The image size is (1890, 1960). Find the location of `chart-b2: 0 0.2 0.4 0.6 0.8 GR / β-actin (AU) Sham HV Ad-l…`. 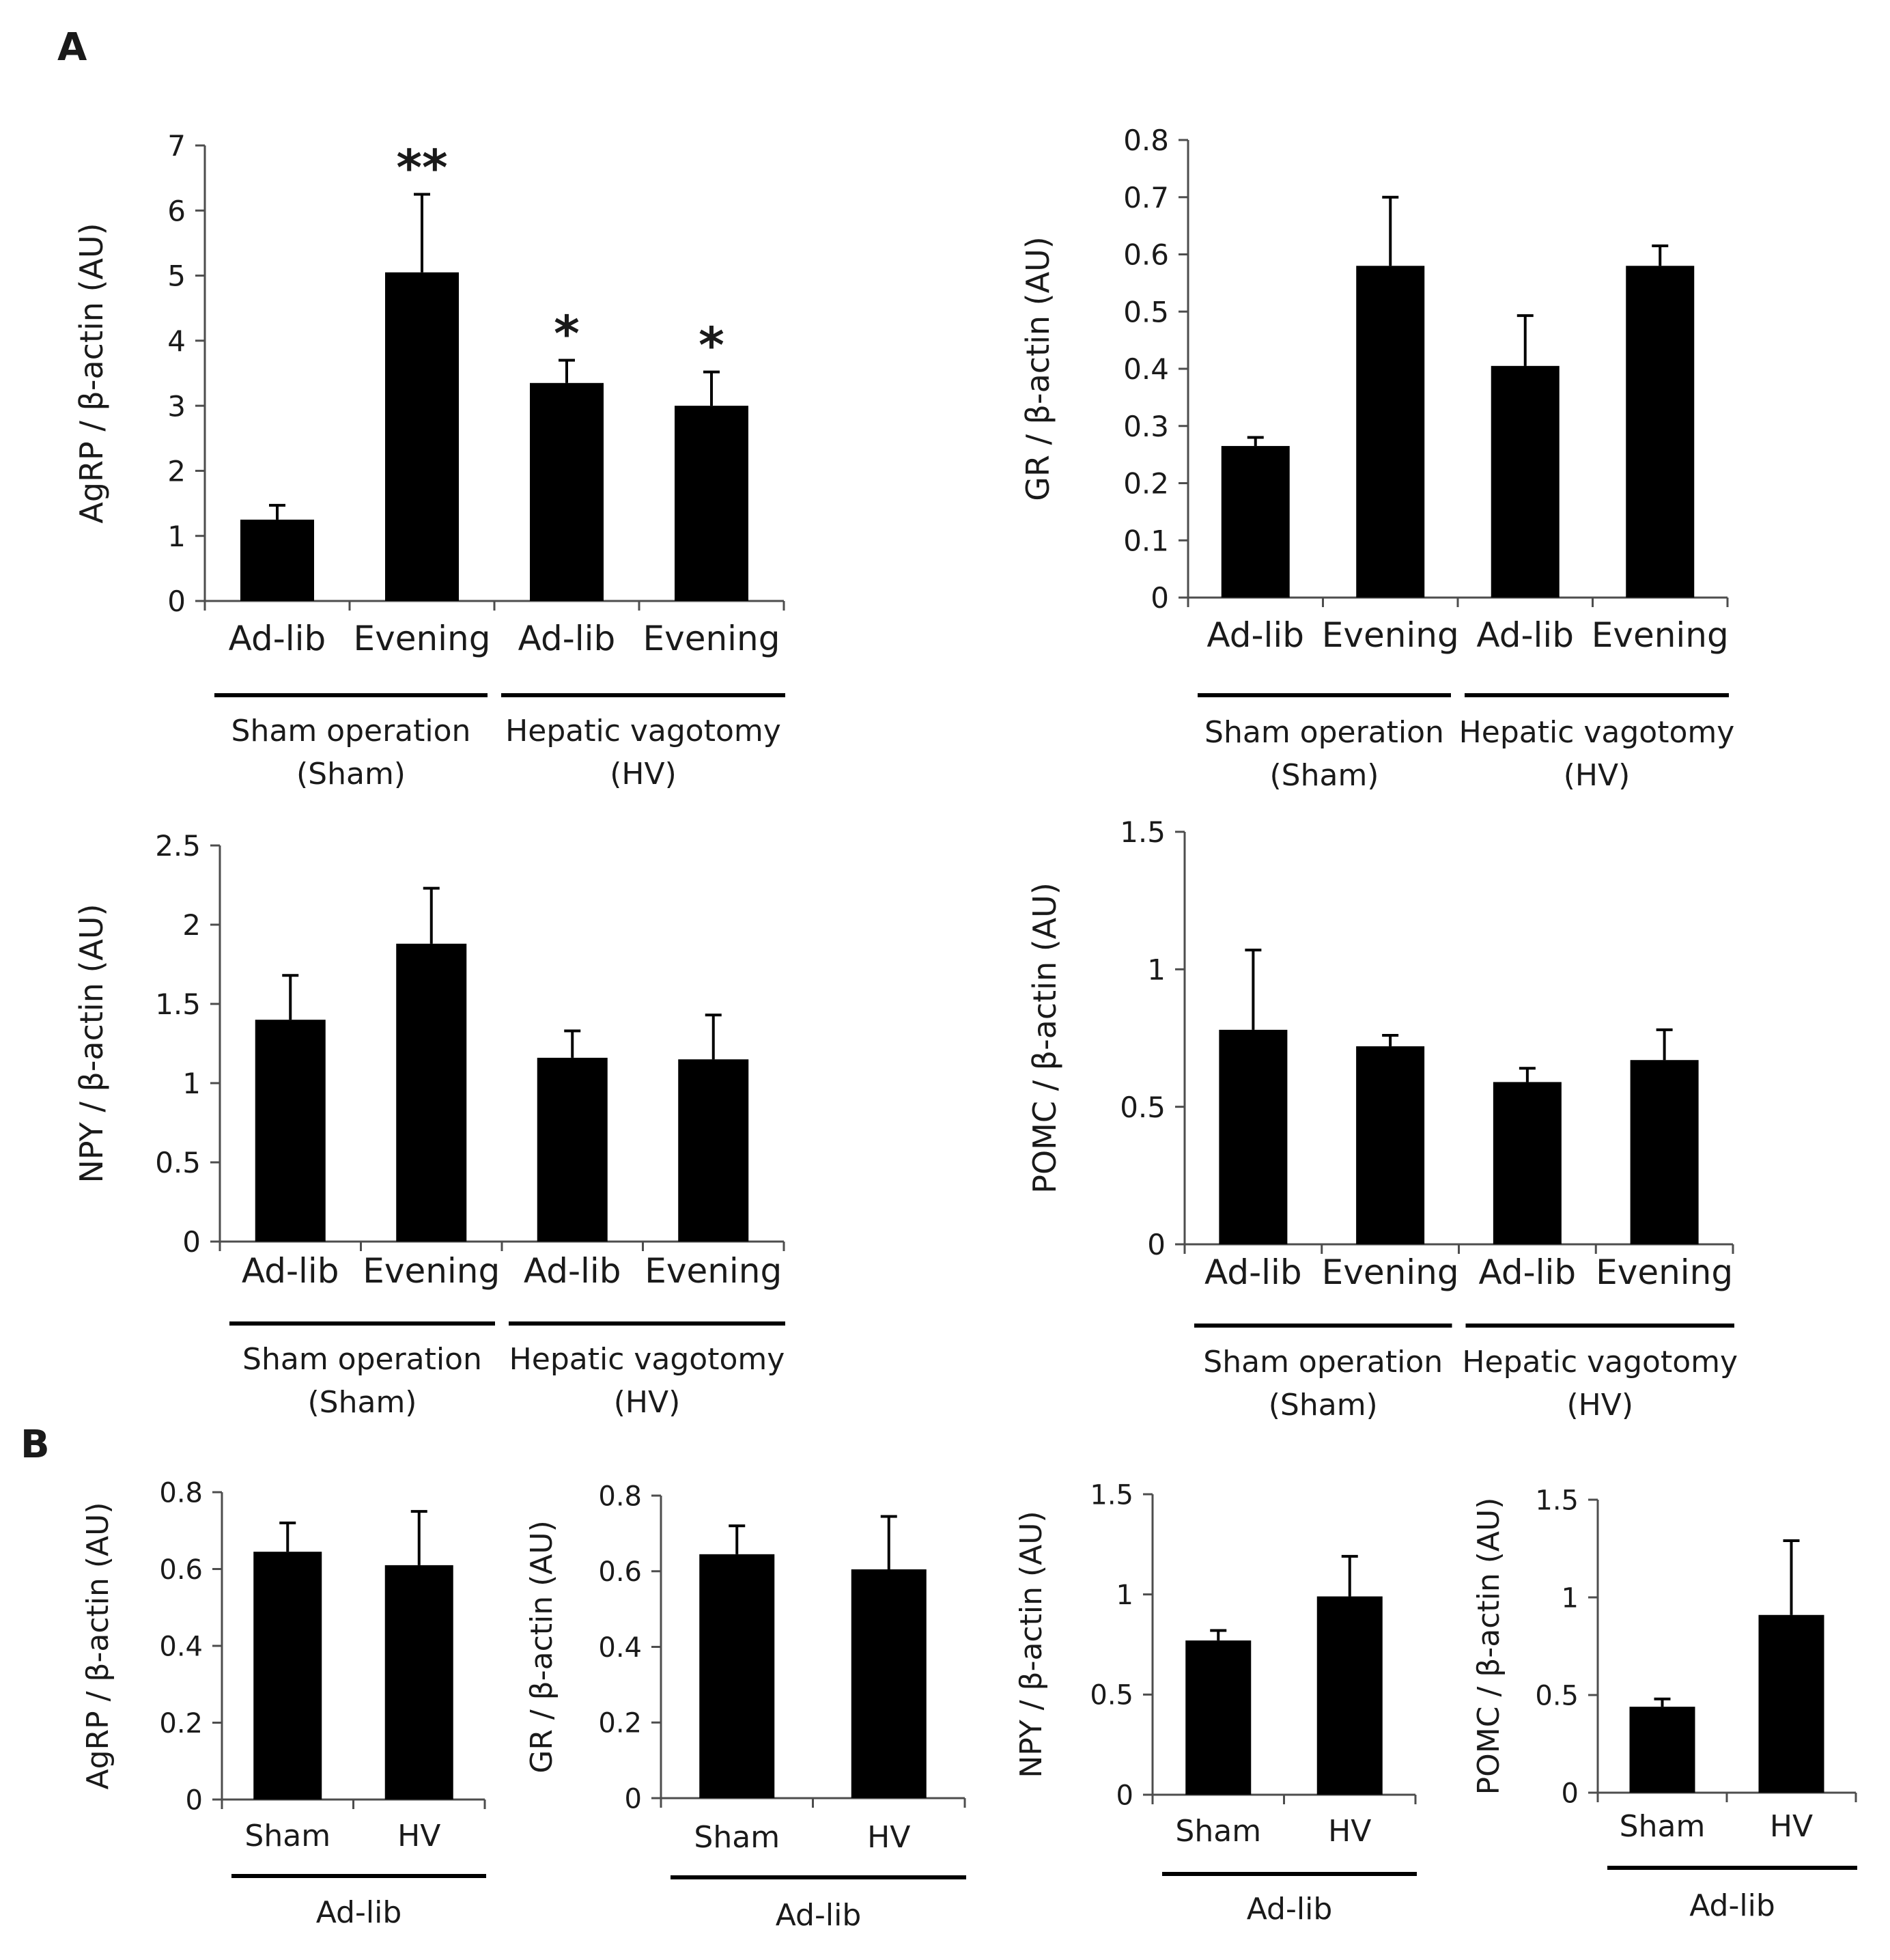

chart-b2: 0 0.2 0.4 0.6 0.8 GR / β-actin (AU) Sham HV Ad-l… is located at coordinates (745, 1707).